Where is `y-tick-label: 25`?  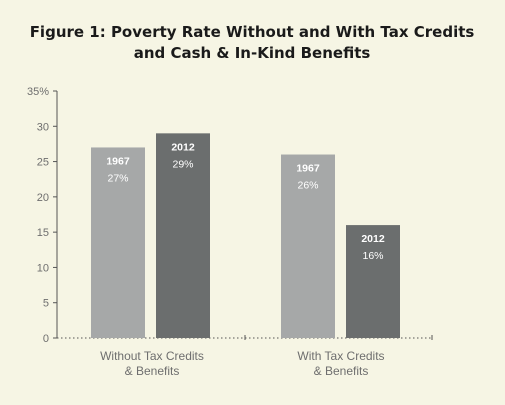
y-tick-label: 25 is located at coordinates (43, 163).